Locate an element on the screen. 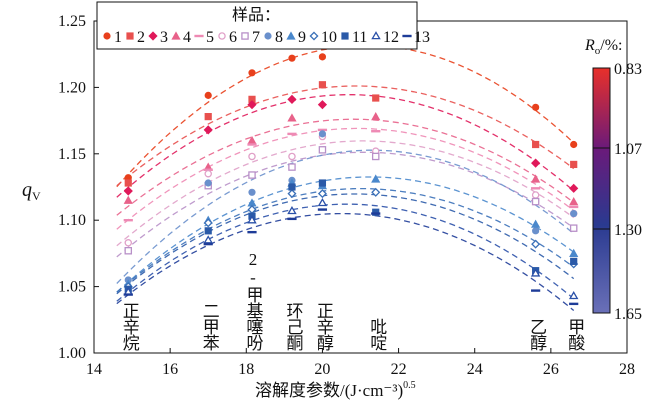 The height and width of the screenshot is (413, 650). legend-title: 样品： is located at coordinates (256, 15).